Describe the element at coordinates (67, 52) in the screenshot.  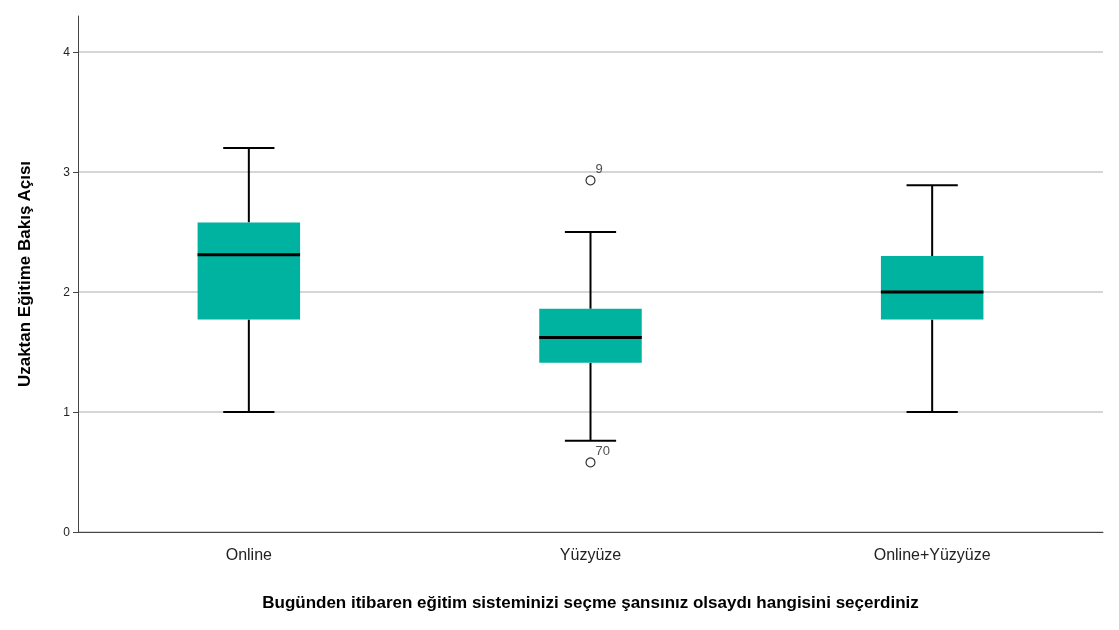
I see `y-tick-label: 4` at that location.